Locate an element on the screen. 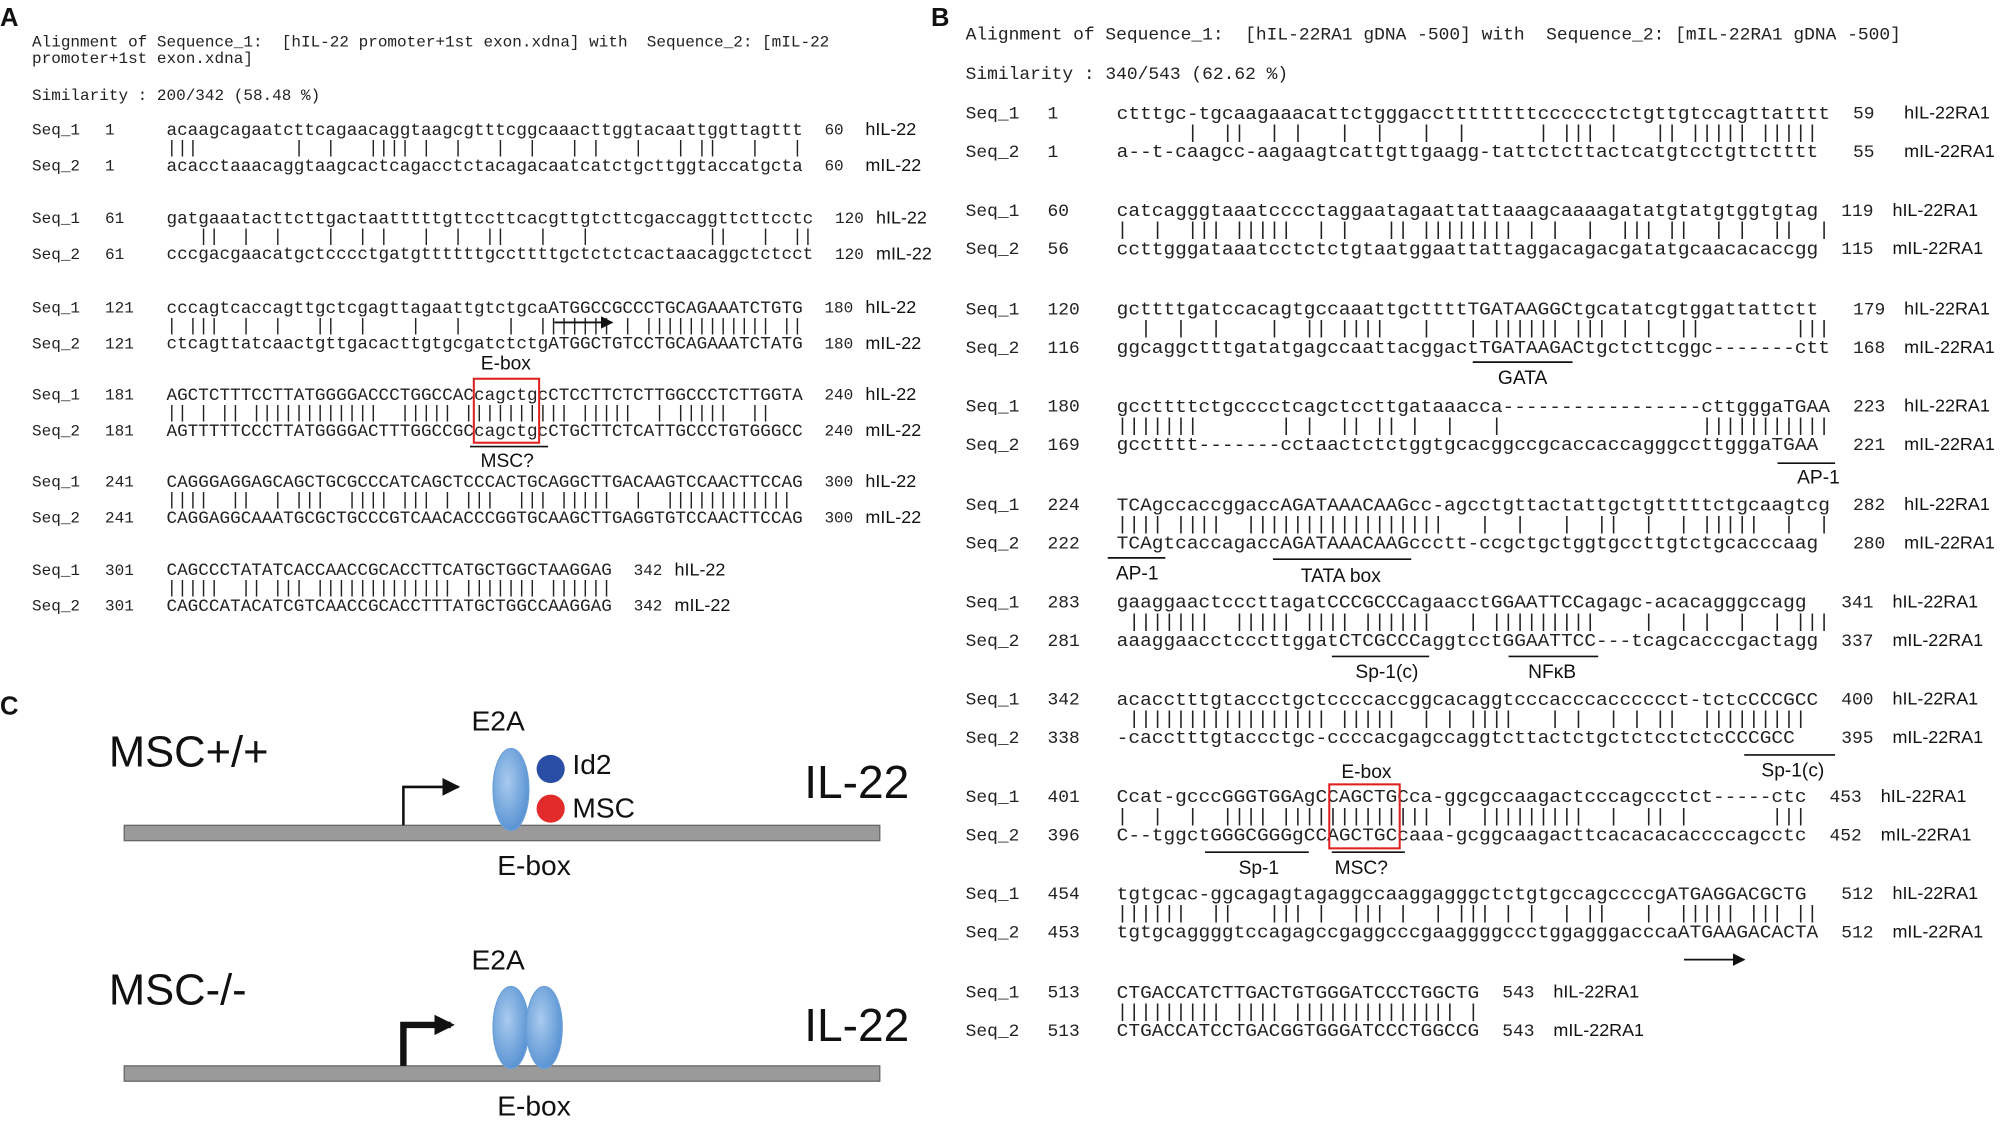  seq-end: 282 is located at coordinates (1869, 506).